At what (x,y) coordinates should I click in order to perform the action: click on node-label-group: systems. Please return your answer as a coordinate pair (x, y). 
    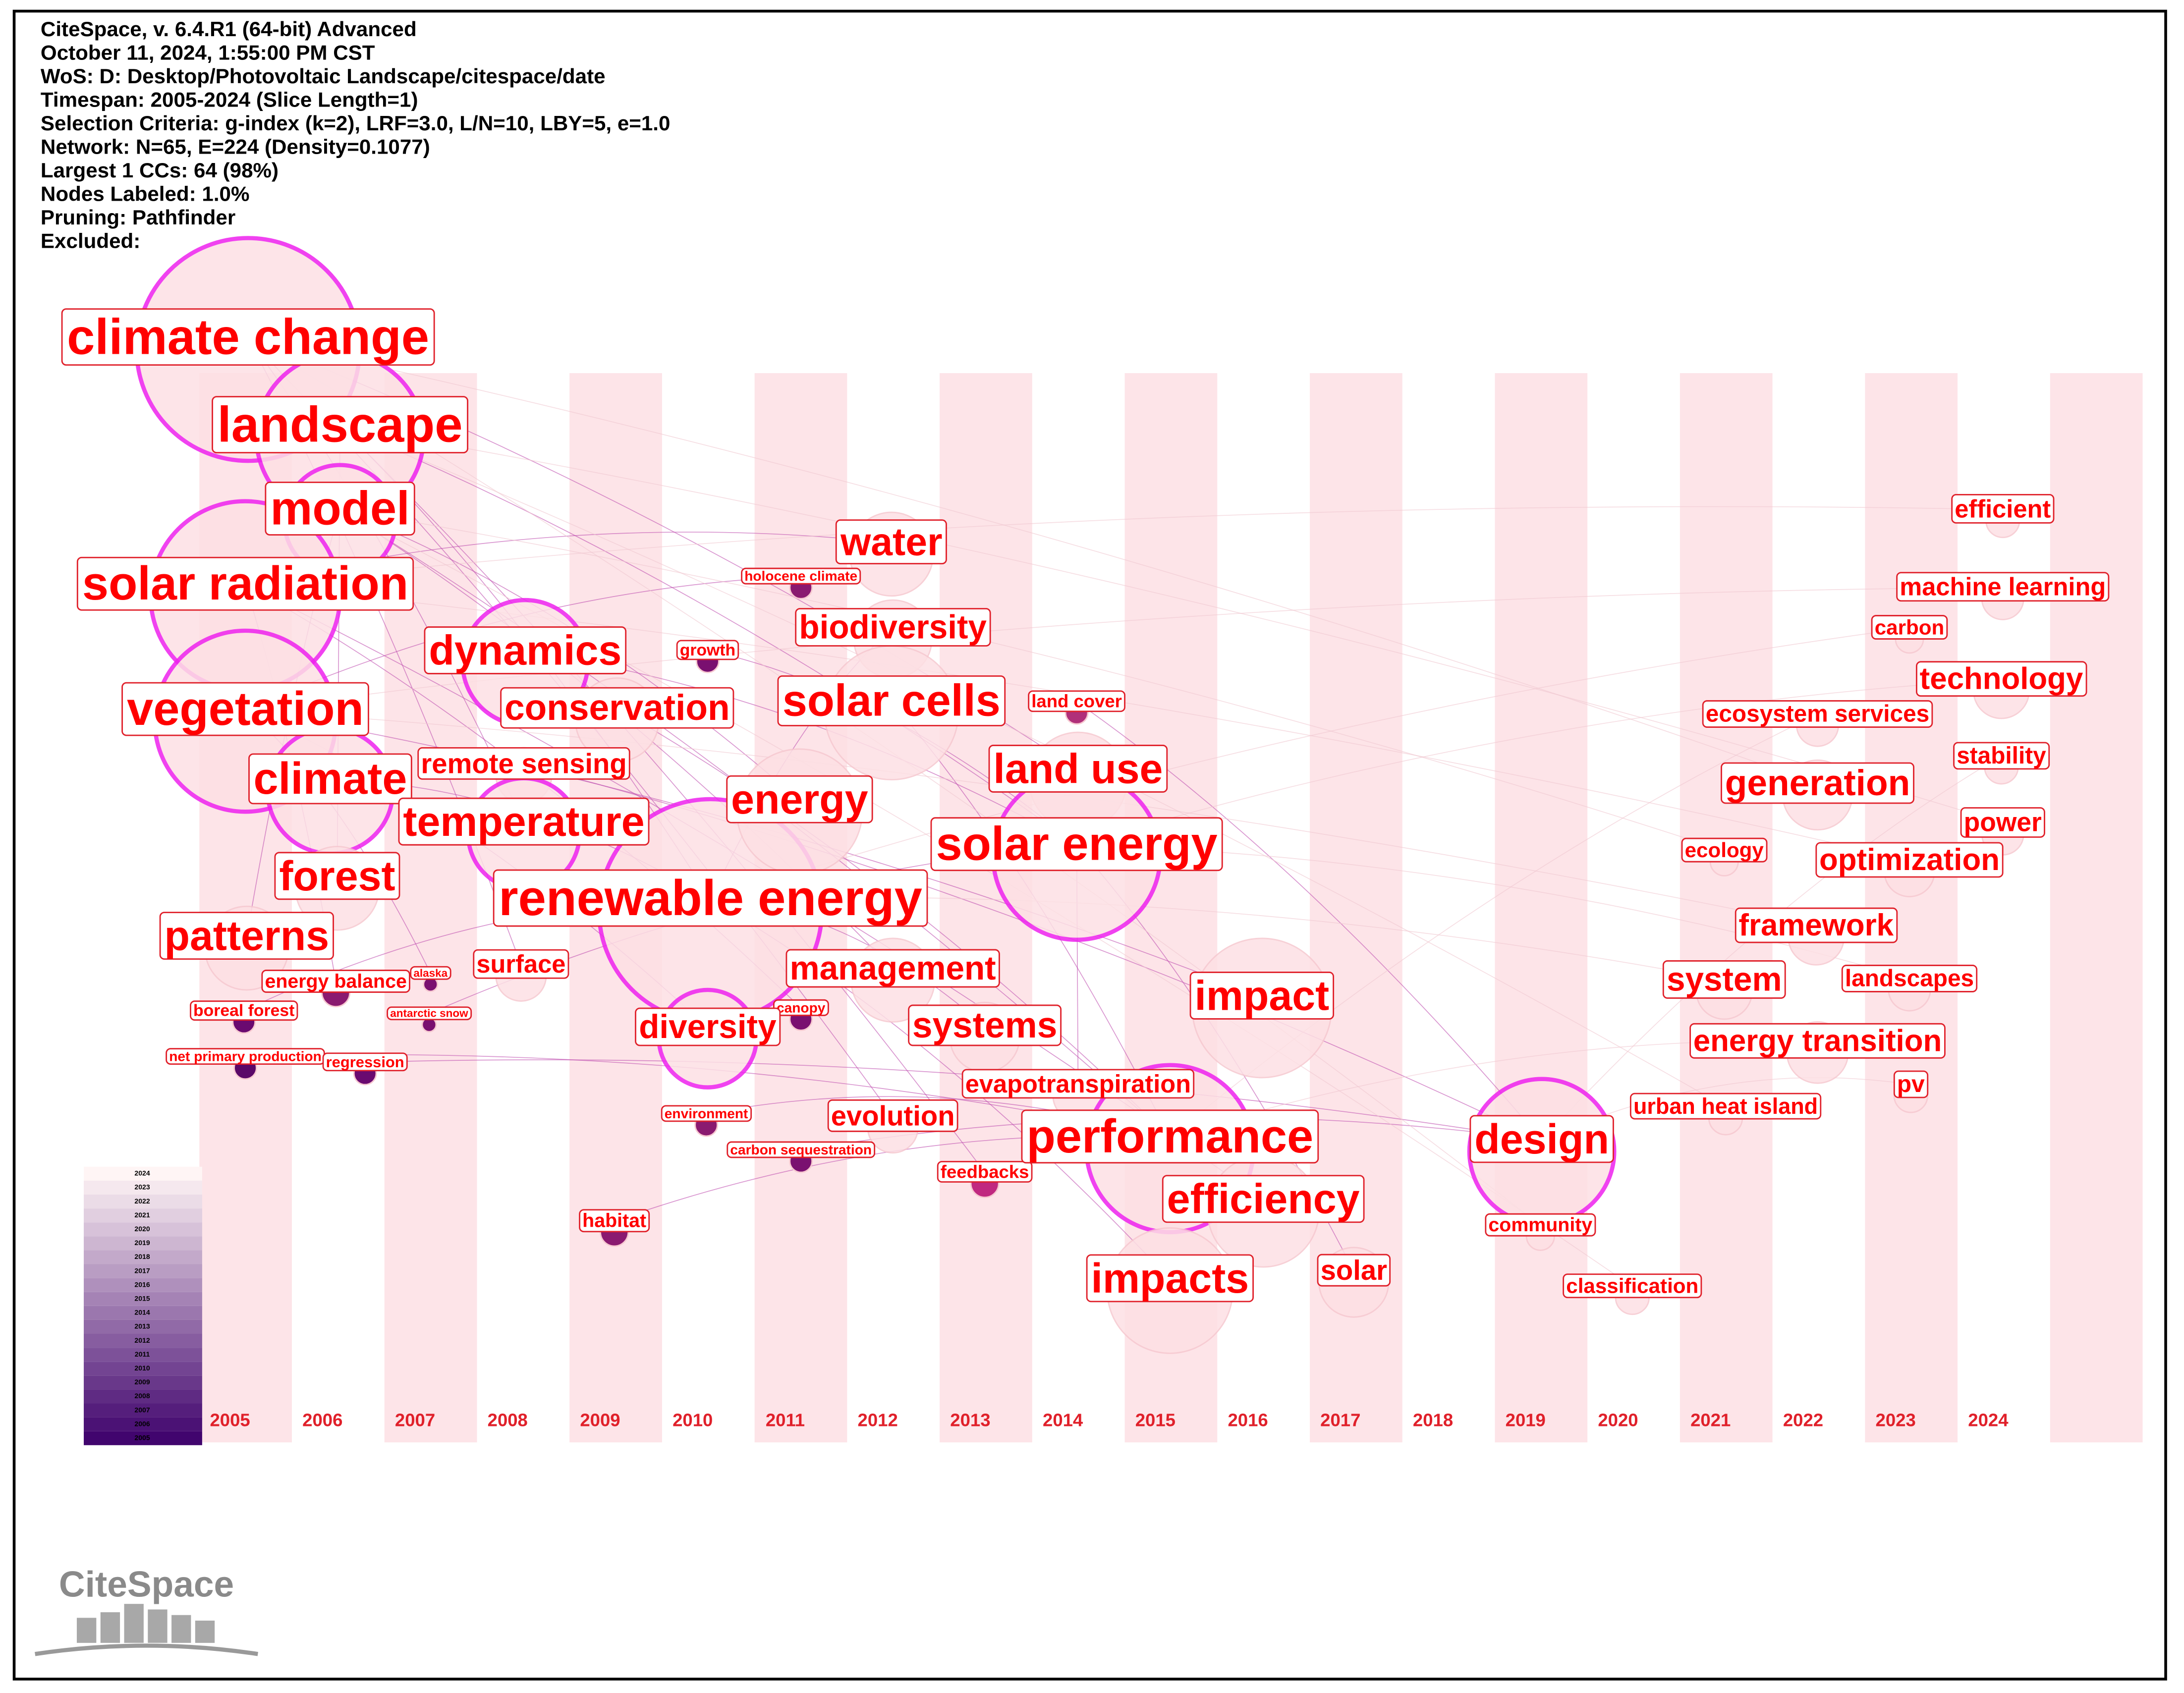
    Looking at the image, I should click on (985, 1025).